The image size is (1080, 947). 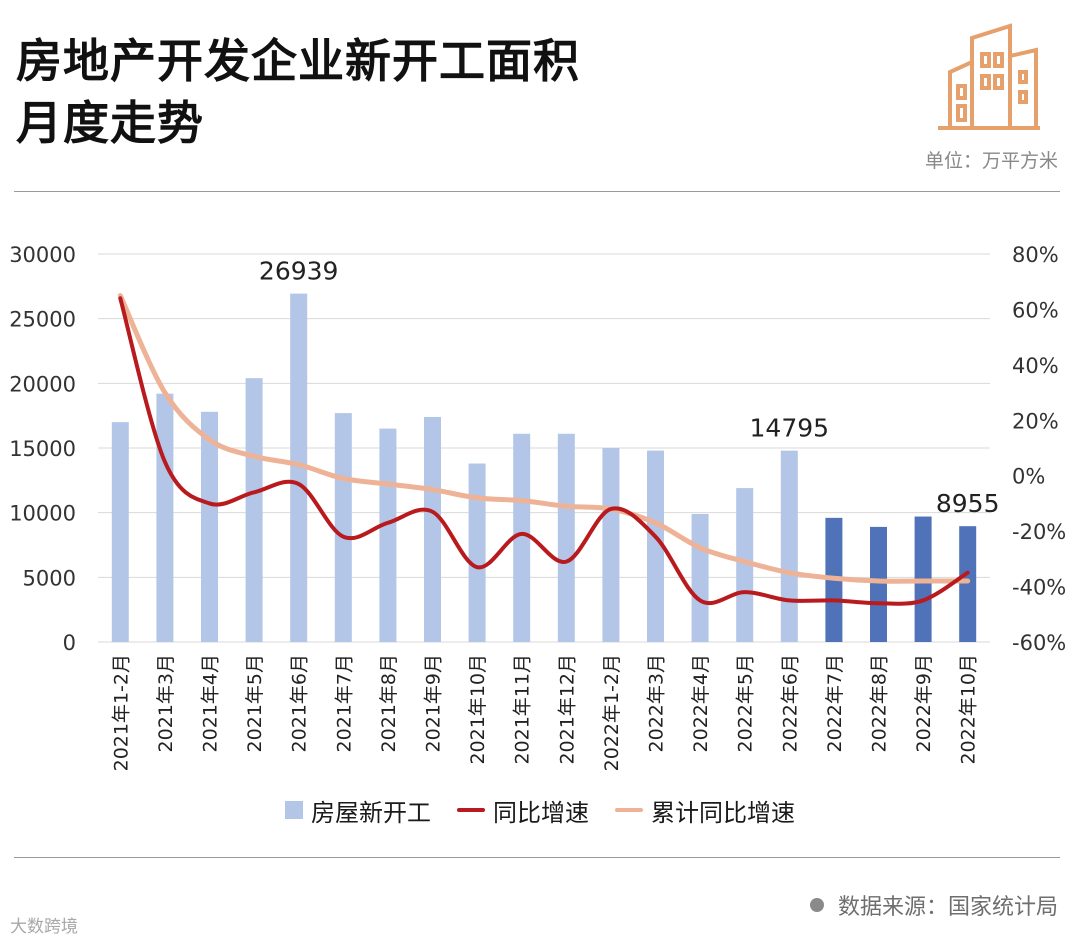 What do you see at coordinates (991, 161) in the screenshot?
I see `unit-label: 单位：万平方米` at bounding box center [991, 161].